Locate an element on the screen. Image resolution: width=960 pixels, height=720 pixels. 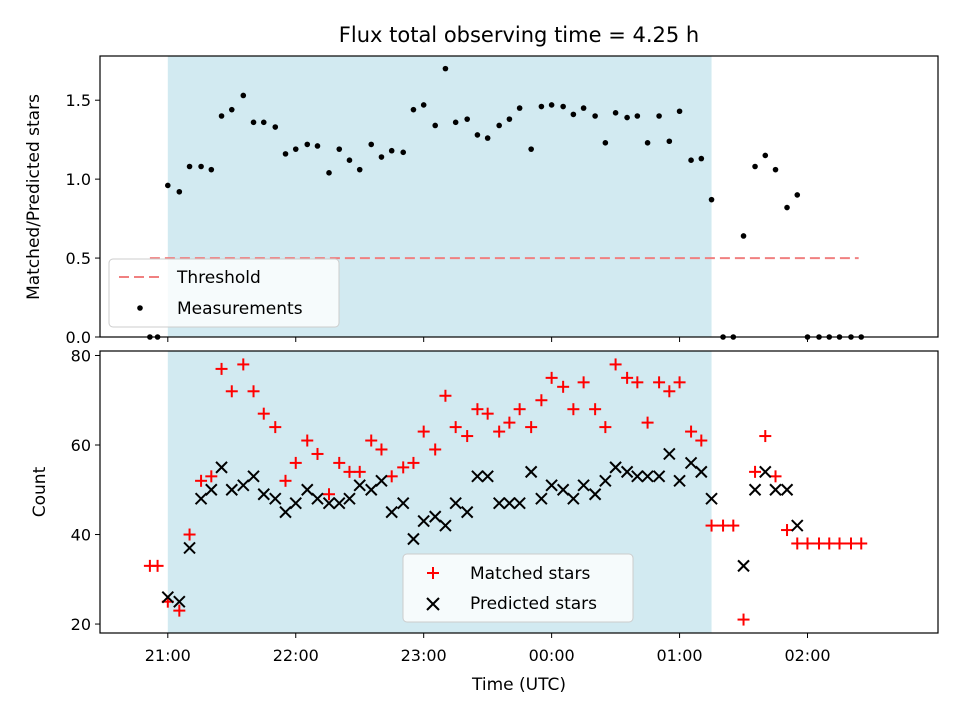
legend-predicted-swatch is located at coordinates (433, 604).